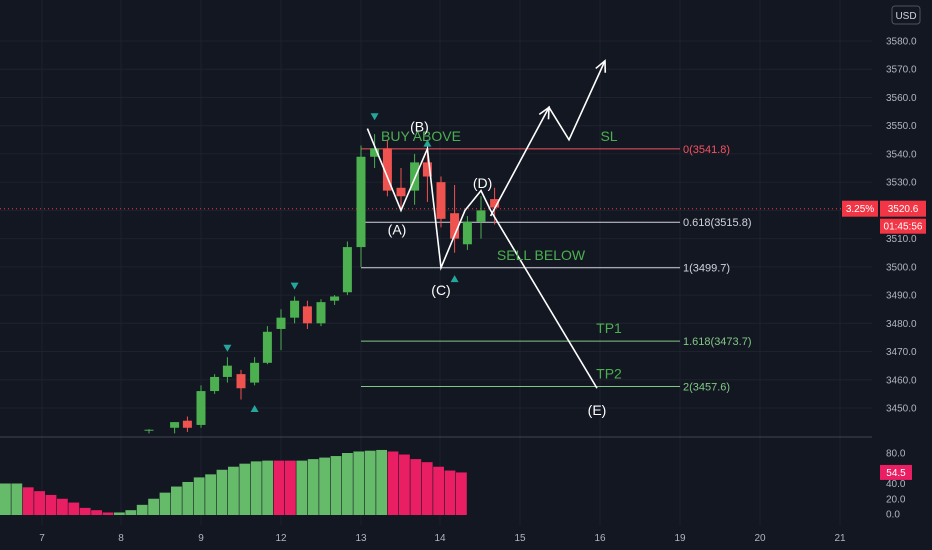 The height and width of the screenshot is (550, 932). What do you see at coordinates (706, 269) in the screenshot?
I see `fib-label: 1(3499.7)` at bounding box center [706, 269].